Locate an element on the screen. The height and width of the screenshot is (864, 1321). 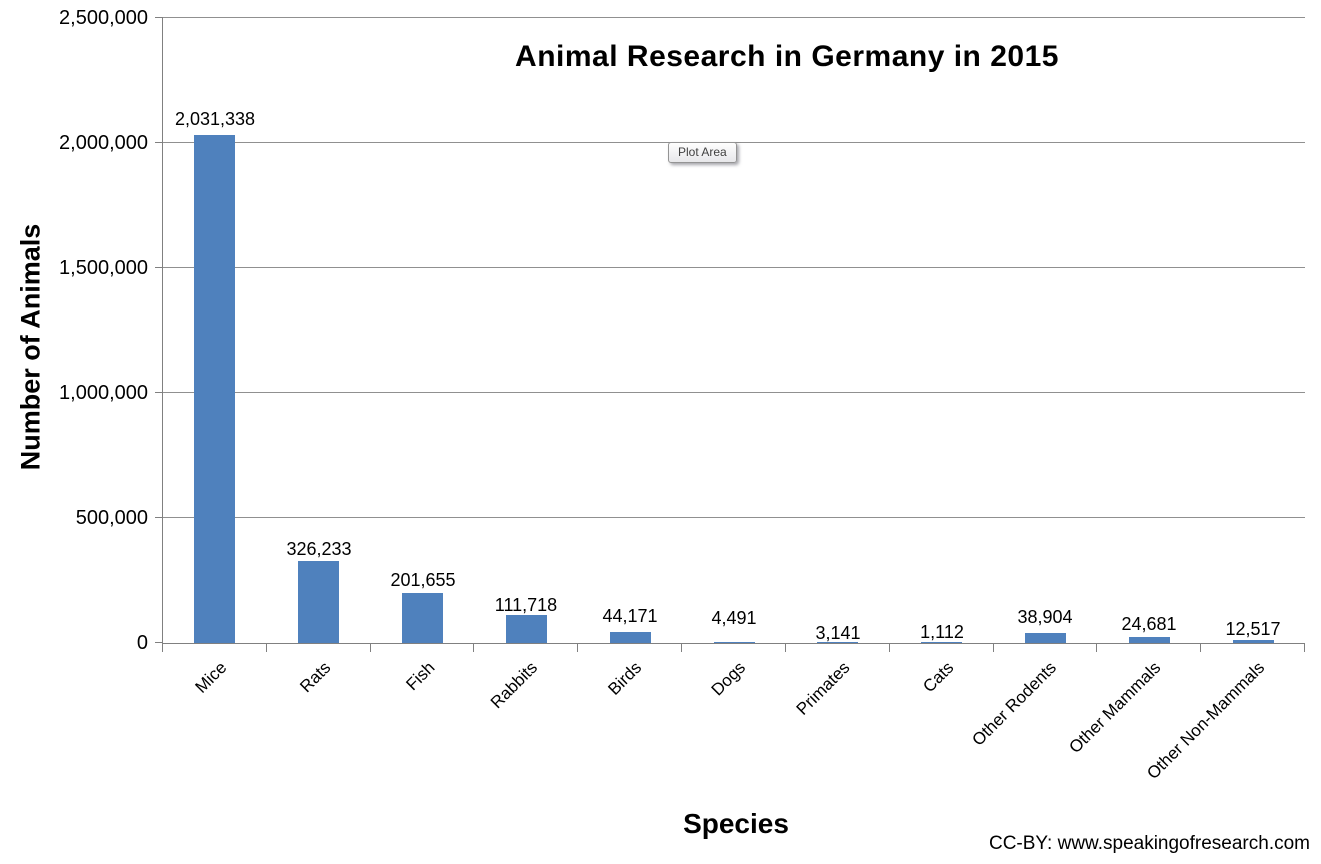
x-tick-label-text: Mice is located at coordinates (211, 677).